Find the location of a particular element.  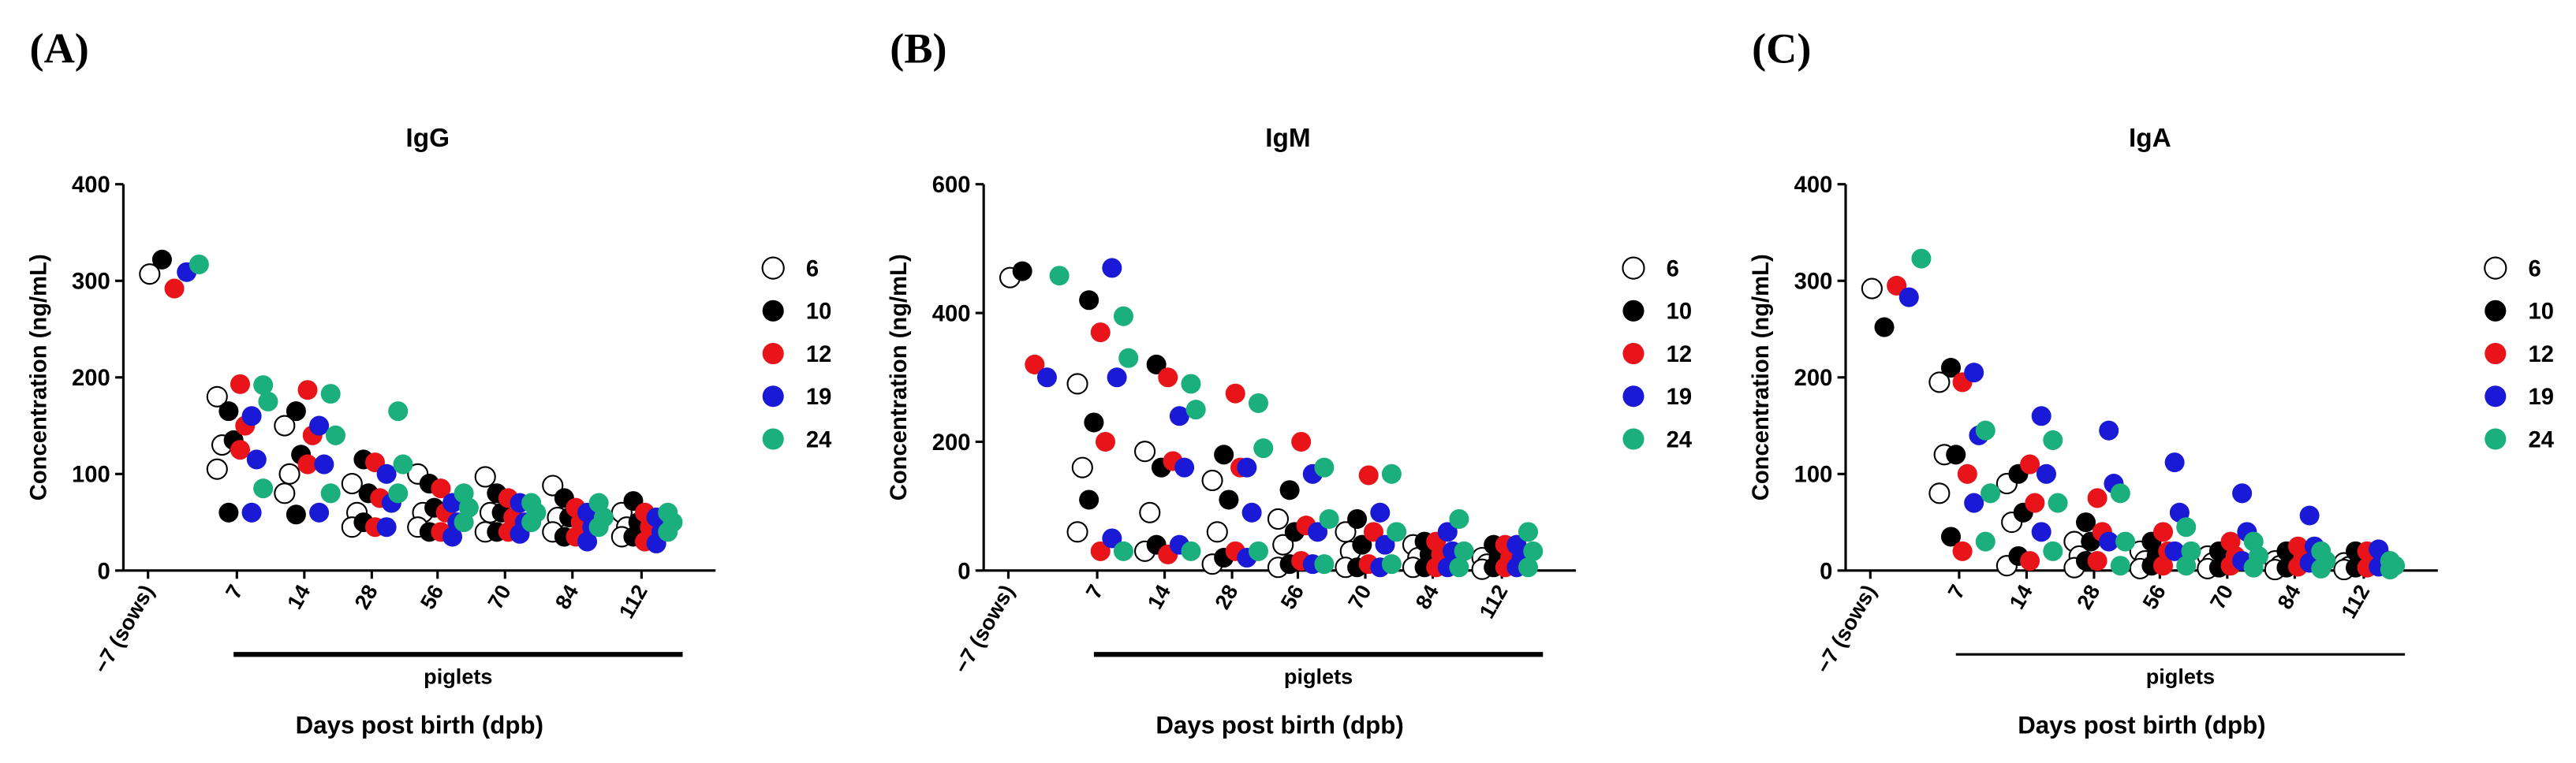

y-tick-label: 400 is located at coordinates (91, 185).